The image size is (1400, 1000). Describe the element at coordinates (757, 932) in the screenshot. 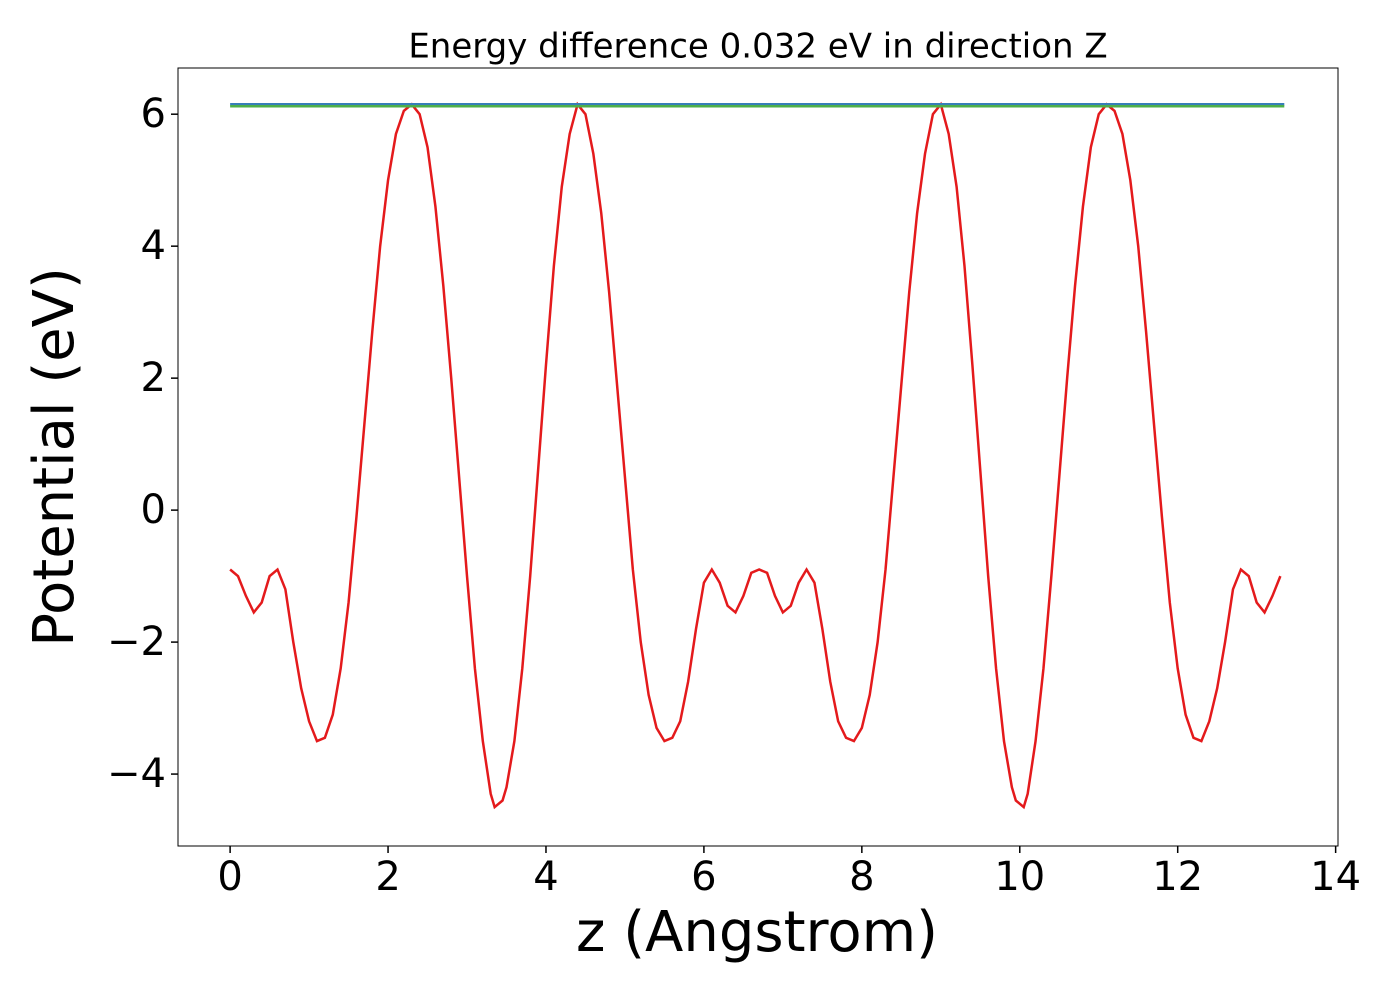

I see `x-axis-label: z (Angstrom)` at that location.